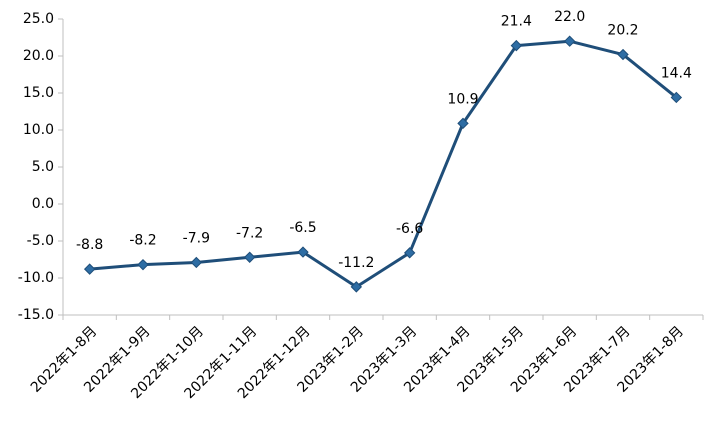 The height and width of the screenshot is (426, 720). Describe the element at coordinates (302, 228) in the screenshot. I see `data-label: -6.5` at that location.